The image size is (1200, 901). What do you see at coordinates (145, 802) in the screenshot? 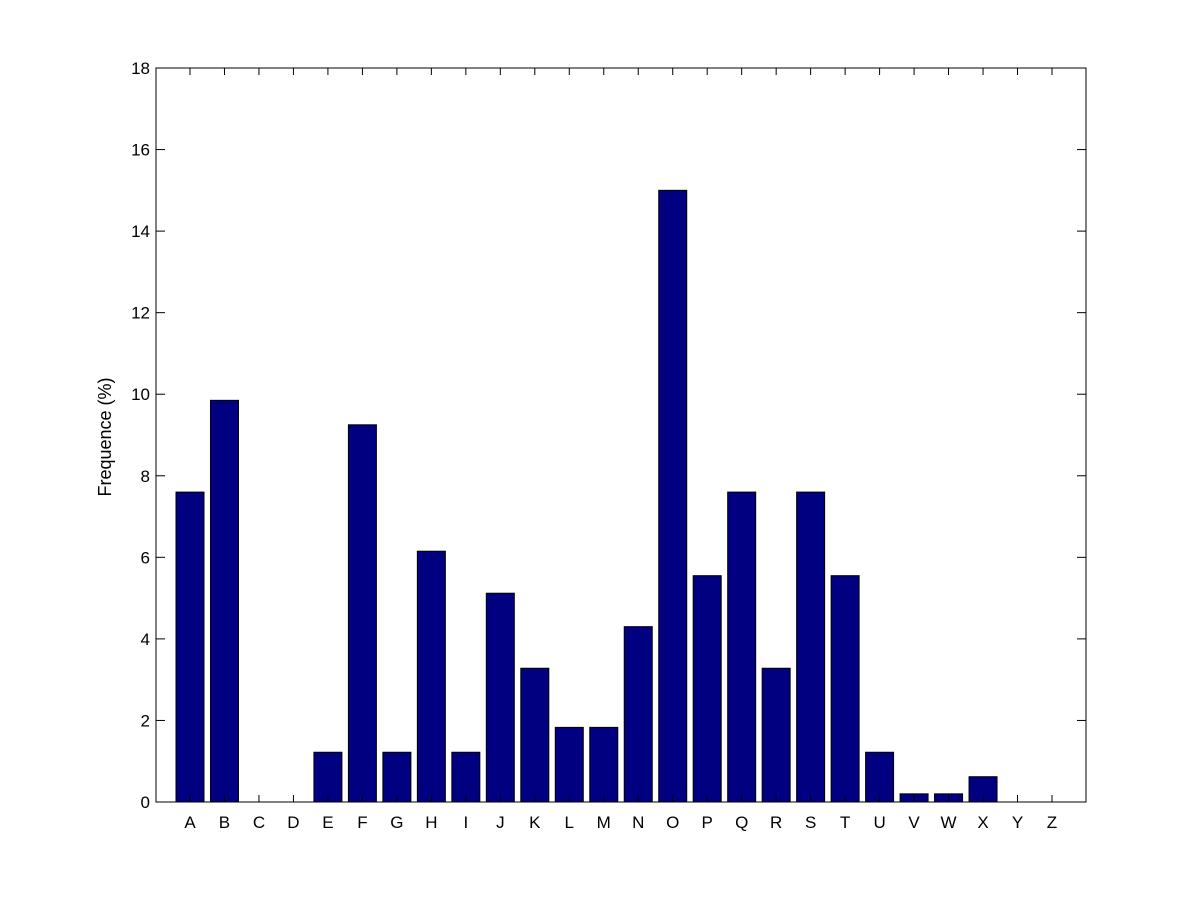
I see `y-tick-label-0: 0` at bounding box center [145, 802].